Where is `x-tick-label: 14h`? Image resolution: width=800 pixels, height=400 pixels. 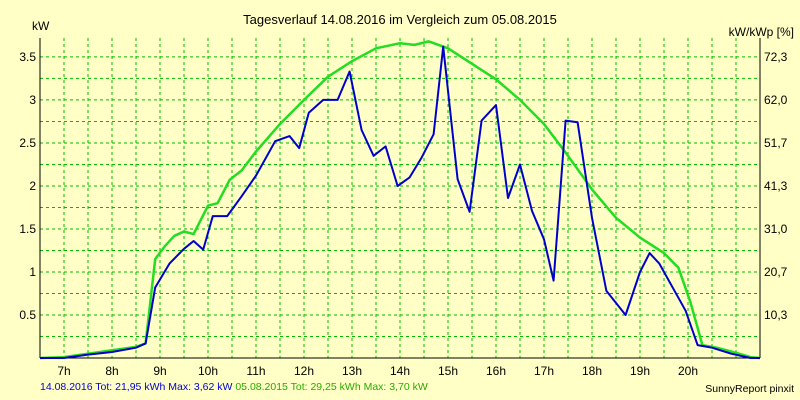
x-tick-label: 14h is located at coordinates (400, 371).